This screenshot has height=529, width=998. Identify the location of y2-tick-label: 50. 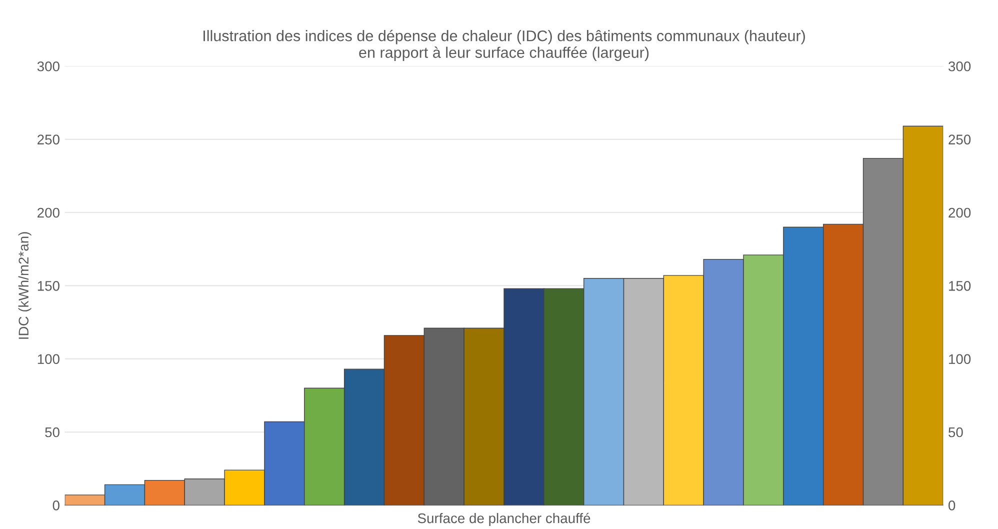
(955, 432).